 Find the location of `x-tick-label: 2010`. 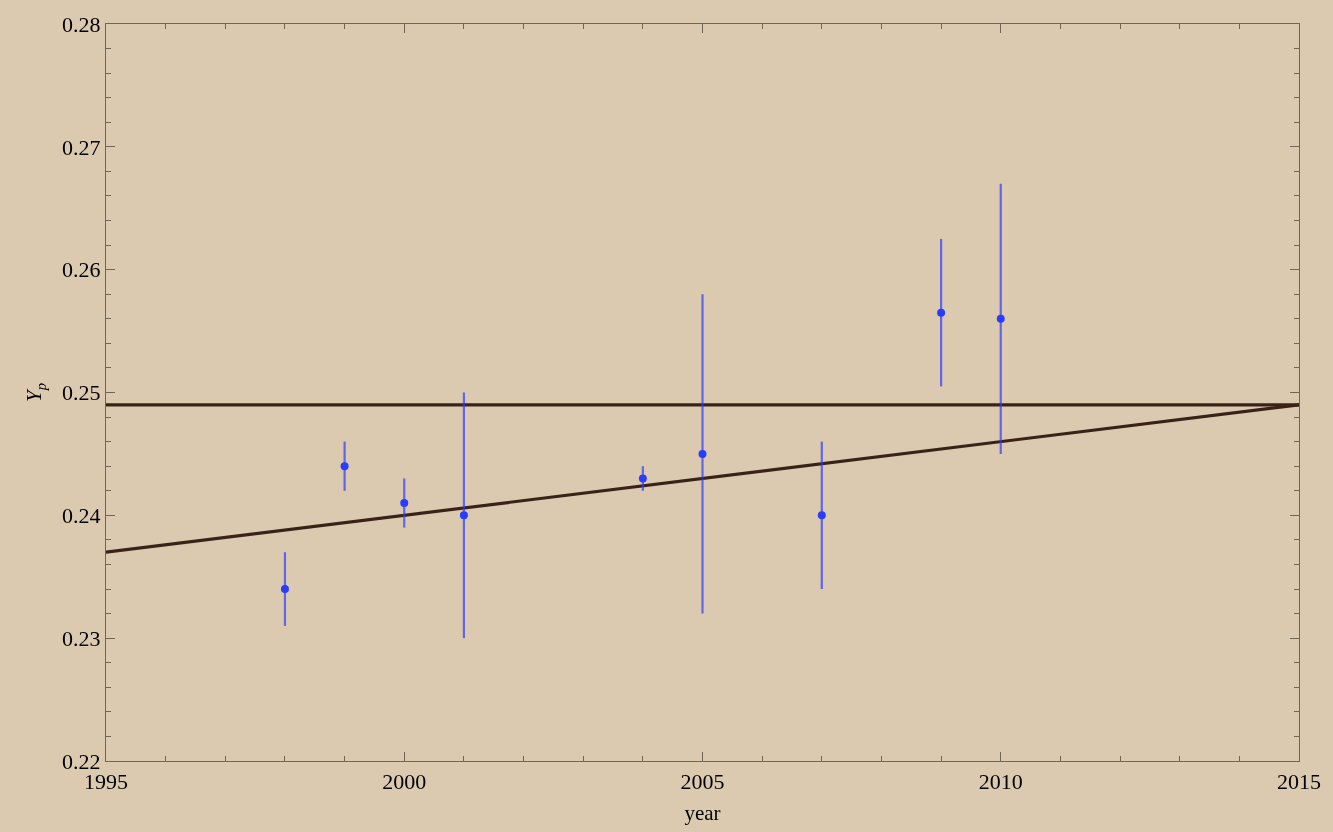

x-tick-label: 2010 is located at coordinates (1000, 781).